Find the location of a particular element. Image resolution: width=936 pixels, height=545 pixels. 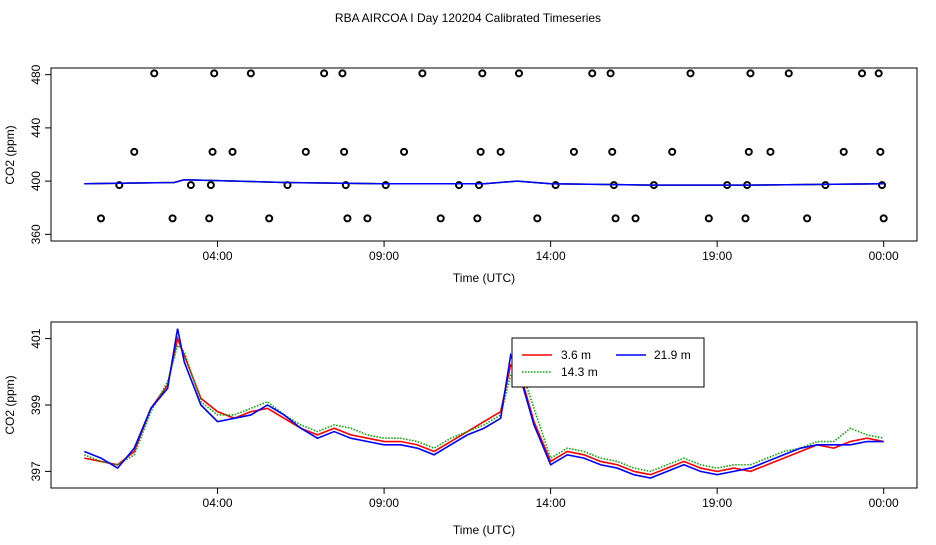

bottom-y-axis-label: CO2 (ppm) is located at coordinates (10, 404).